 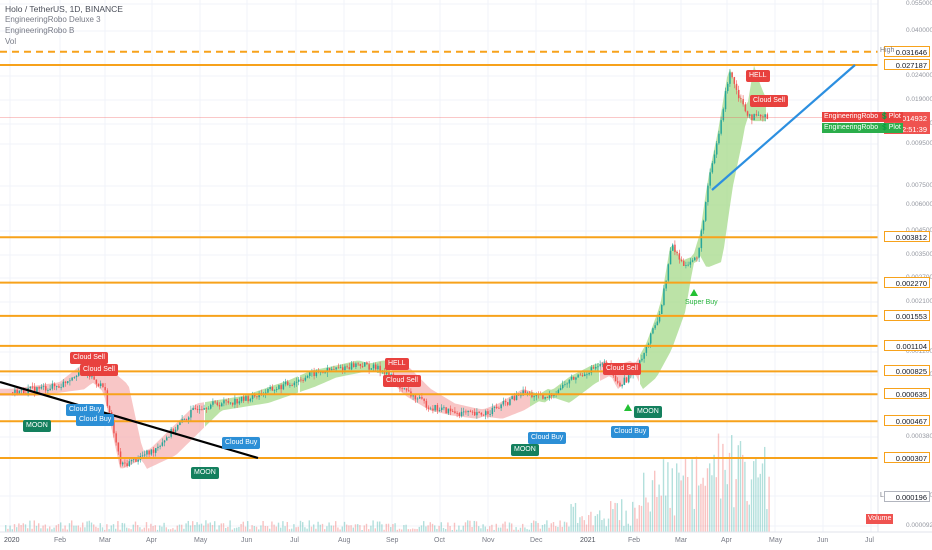 I want to click on indicator-vol-label: Vol, so click(x=11, y=41).